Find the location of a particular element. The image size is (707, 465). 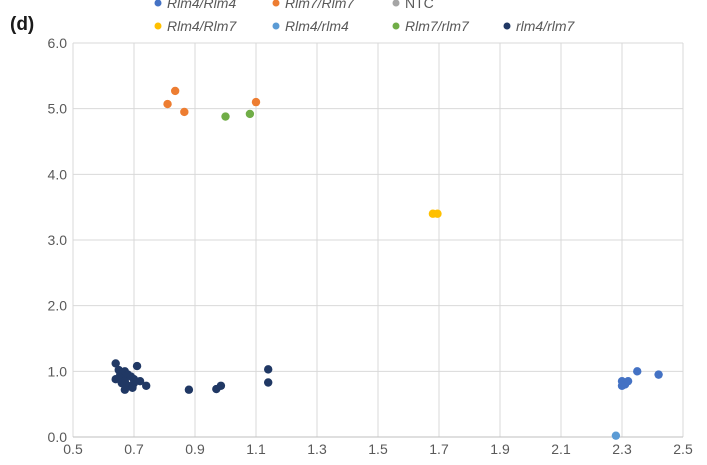

x-tick-labels: 0.5 0.7 0.9 1.1 1.3 1.5 1.7 1.9 2.1 2.3 2.5 is located at coordinates (378, 449).